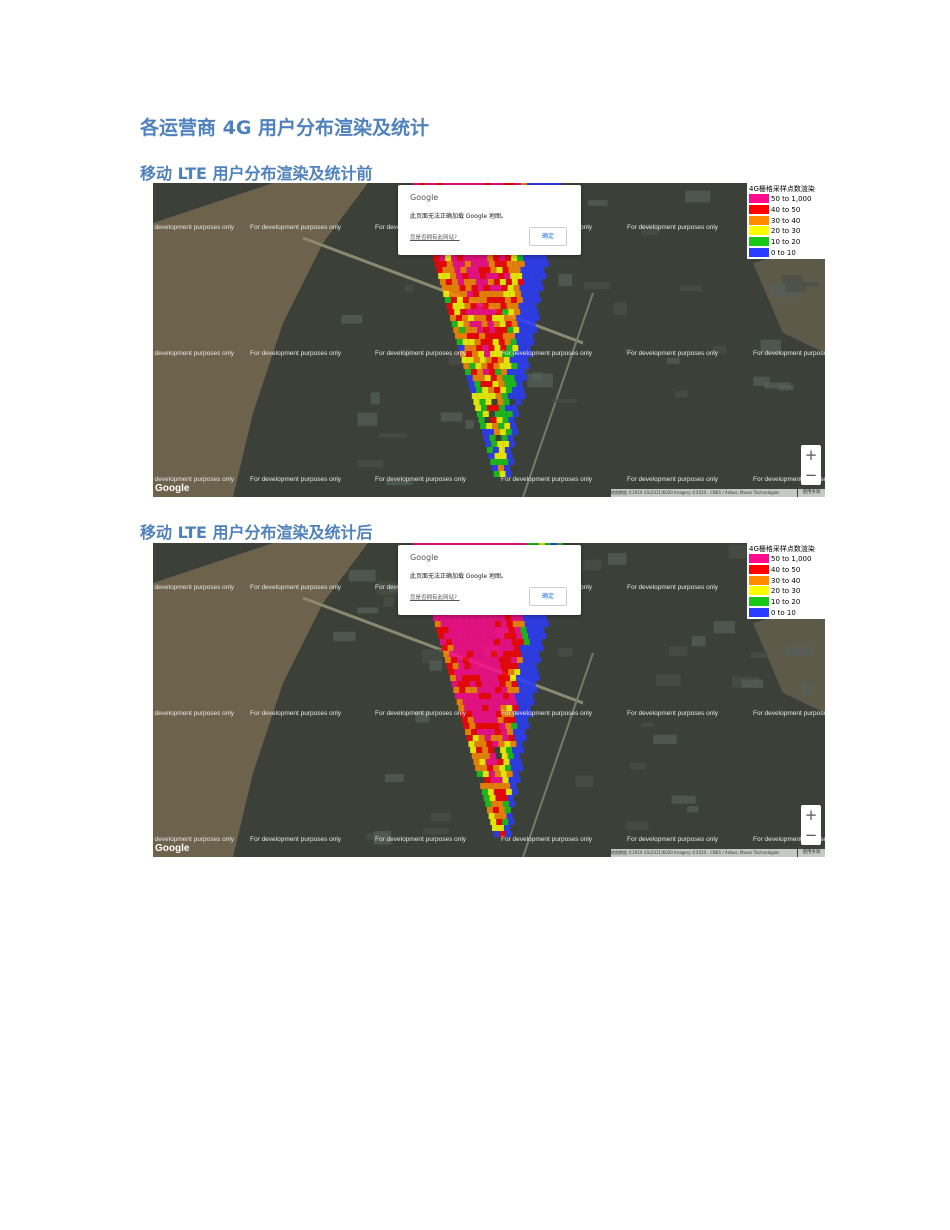  What do you see at coordinates (558, 394) in the screenshot?
I see `road` at bounding box center [558, 394].